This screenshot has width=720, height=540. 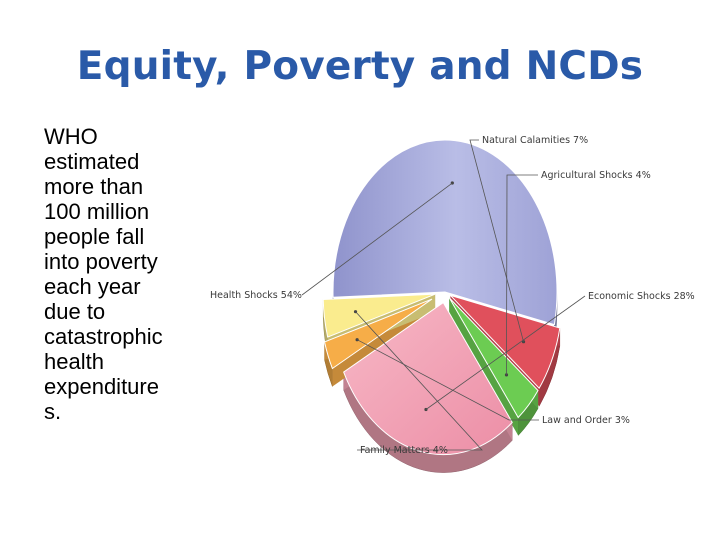 What do you see at coordinates (596, 175) in the screenshot?
I see `slice-label: Agricultural Shocks 4%` at bounding box center [596, 175].